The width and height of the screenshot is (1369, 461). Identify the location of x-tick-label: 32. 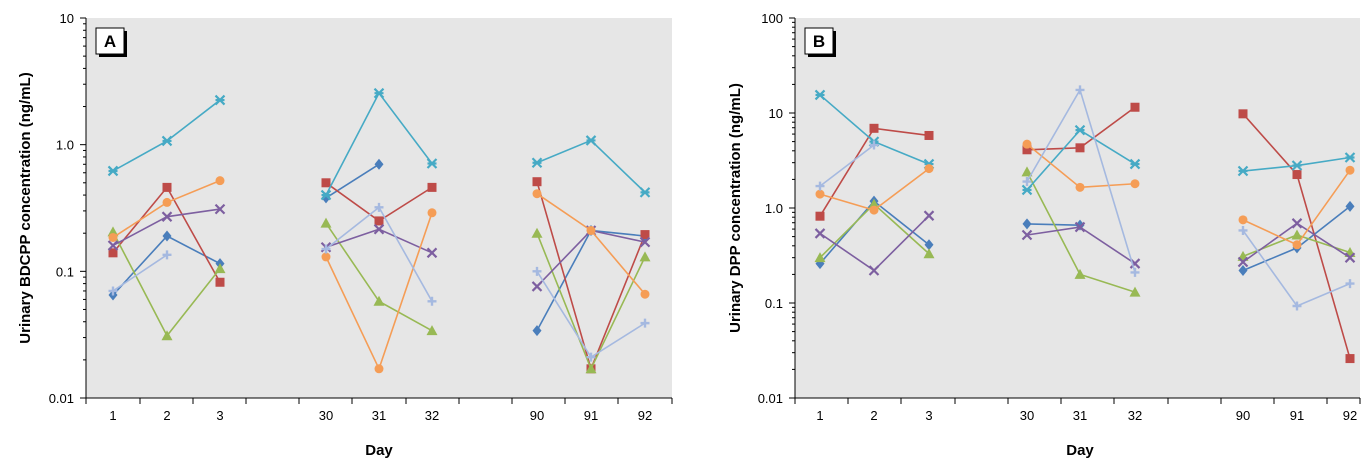
(432, 415).